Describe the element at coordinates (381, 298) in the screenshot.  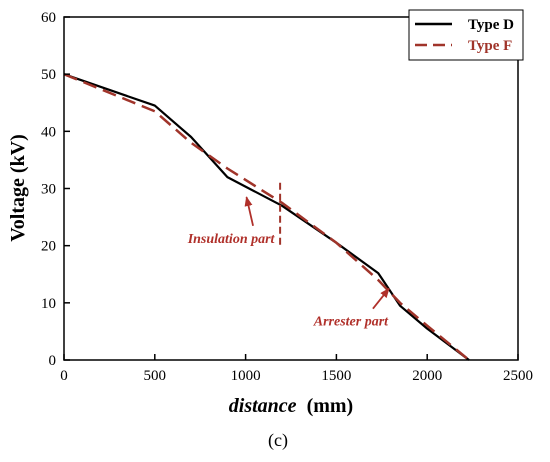
I see `annotation-arrow-arrester-part` at that location.